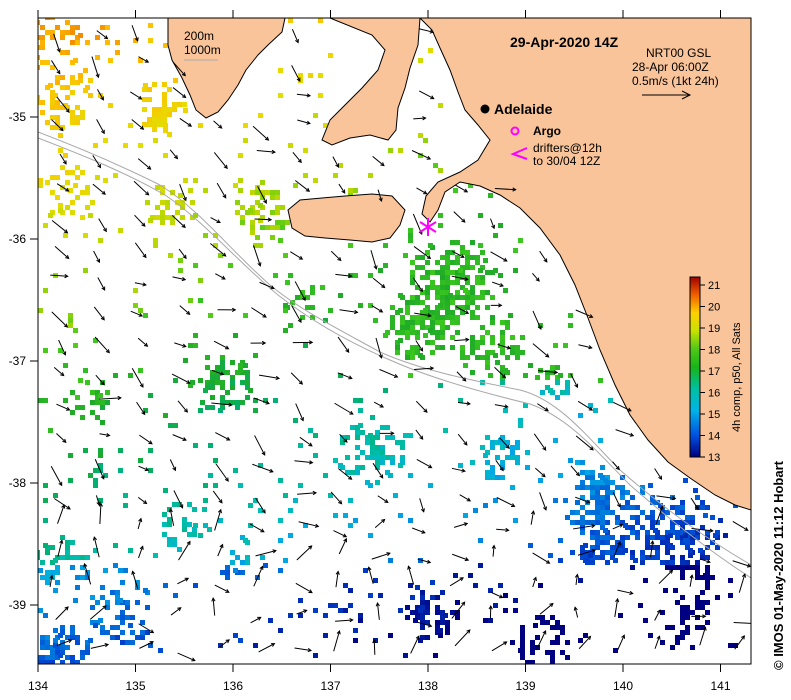  What do you see at coordinates (778, 565) in the screenshot?
I see `credit-text: © IMOS 01-May-2020 11:12 Hobart` at bounding box center [778, 565].